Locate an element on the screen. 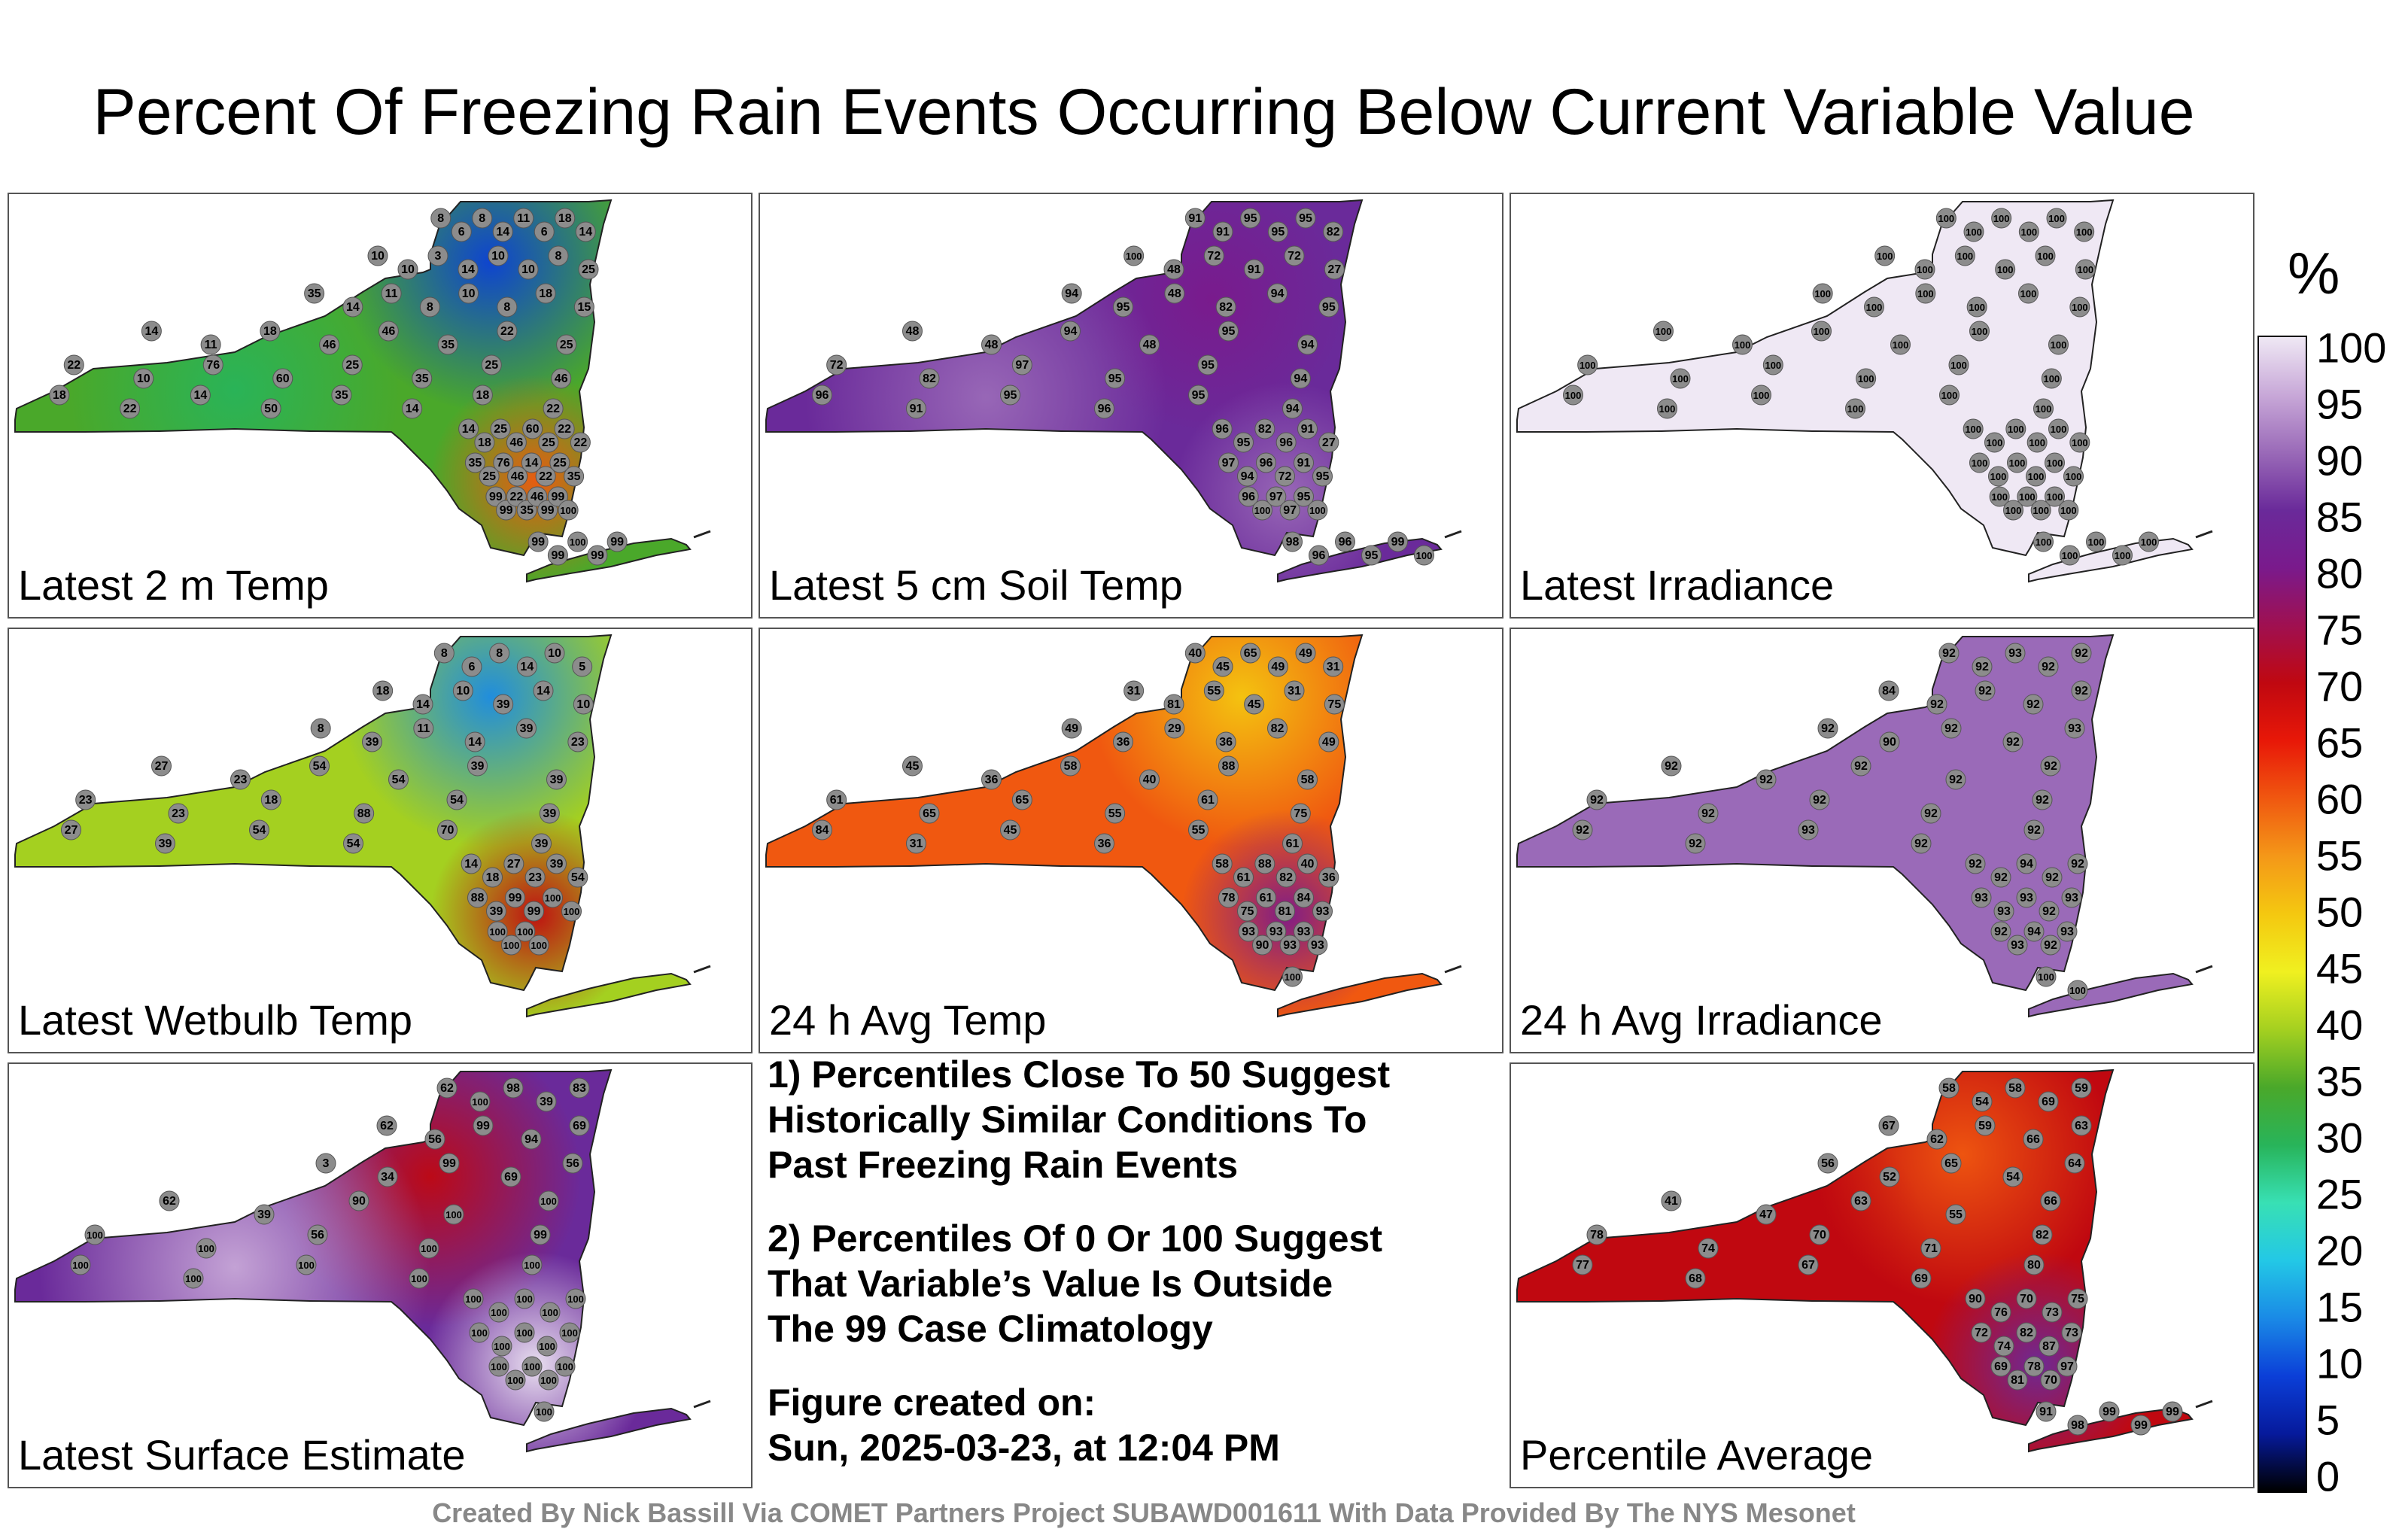 This screenshot has height=1535, width=2408. colorbar-tick-label: 70 is located at coordinates (2340, 686).